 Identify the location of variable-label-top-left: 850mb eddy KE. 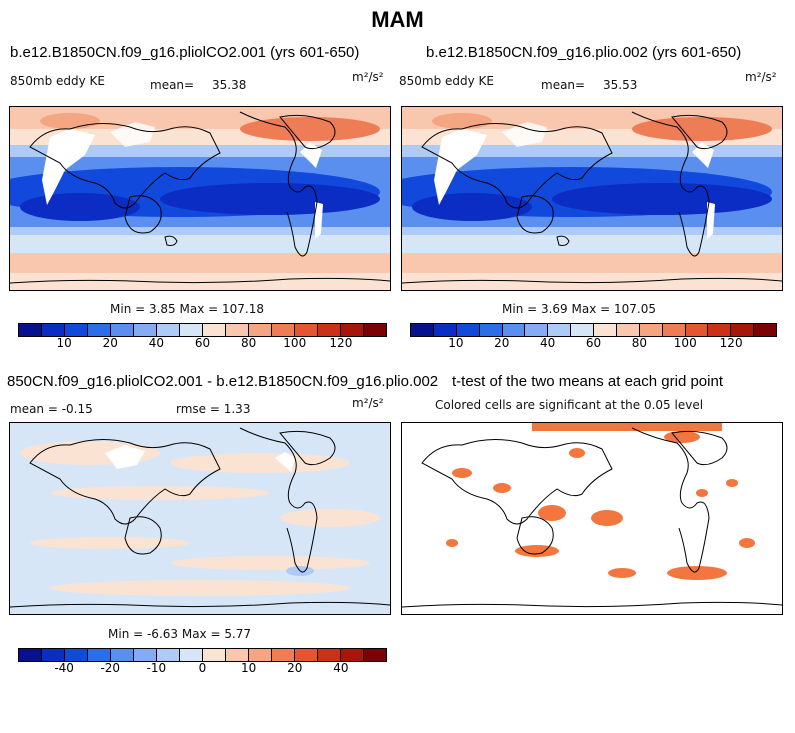
(58, 81).